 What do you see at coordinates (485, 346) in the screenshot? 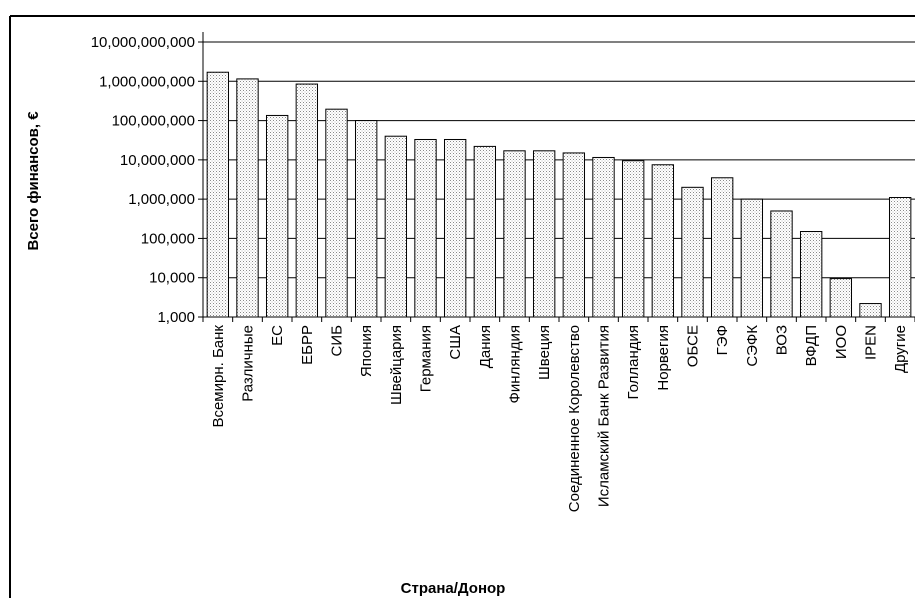
I see `x-tick-label: Дания` at bounding box center [485, 346].